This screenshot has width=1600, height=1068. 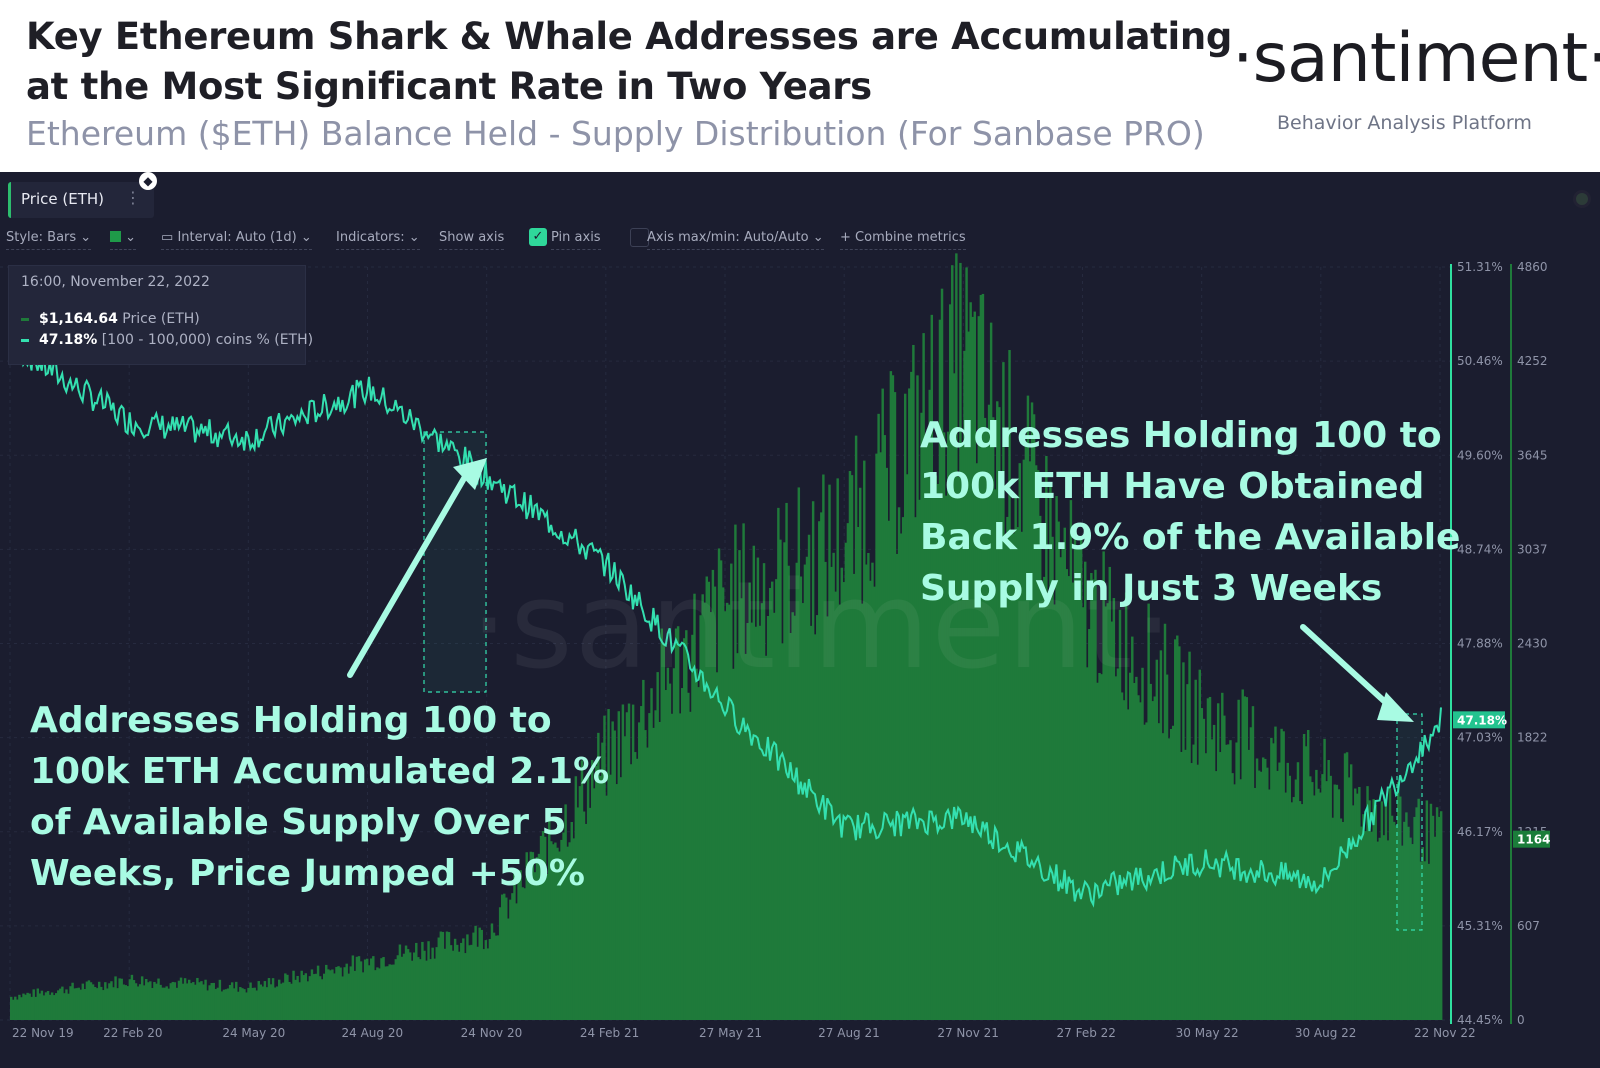 What do you see at coordinates (538, 237) in the screenshot?
I see `show-axis-checkbox: ✓` at bounding box center [538, 237].